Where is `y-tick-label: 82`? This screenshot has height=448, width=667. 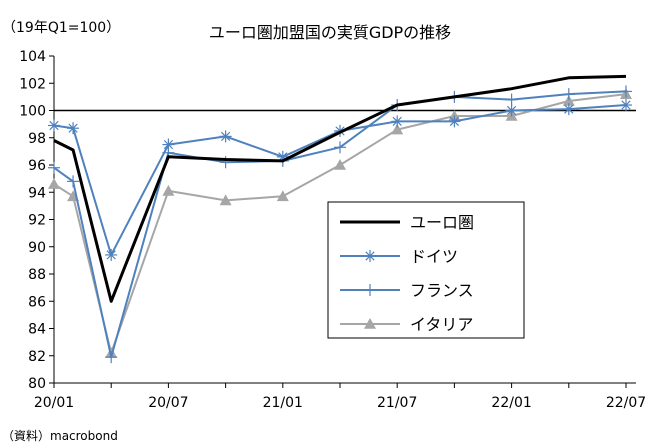 y-tick-label: 82 is located at coordinates (37, 357).